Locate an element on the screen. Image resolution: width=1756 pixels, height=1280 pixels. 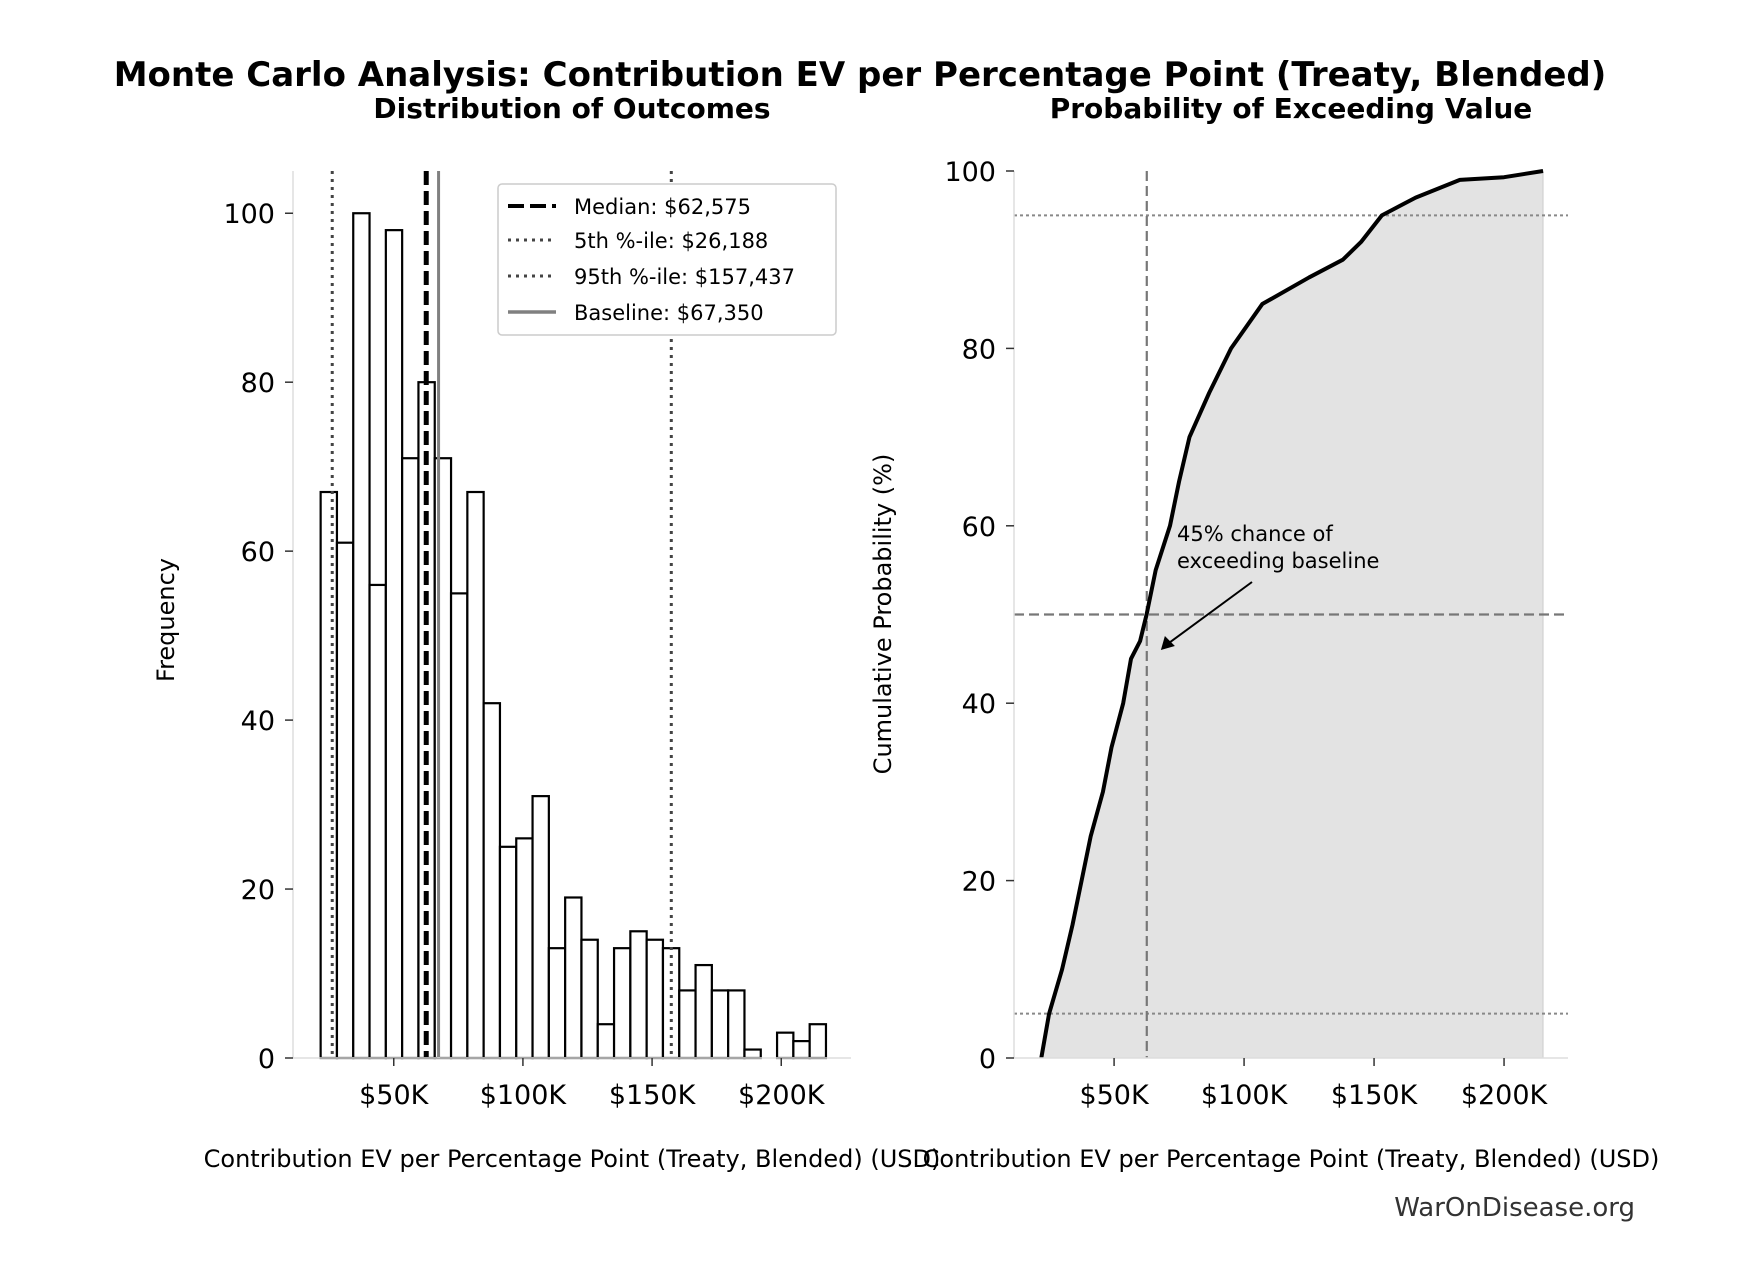
legend-95th: 95th %-ile: $157,437 is located at coordinates (684, 277).